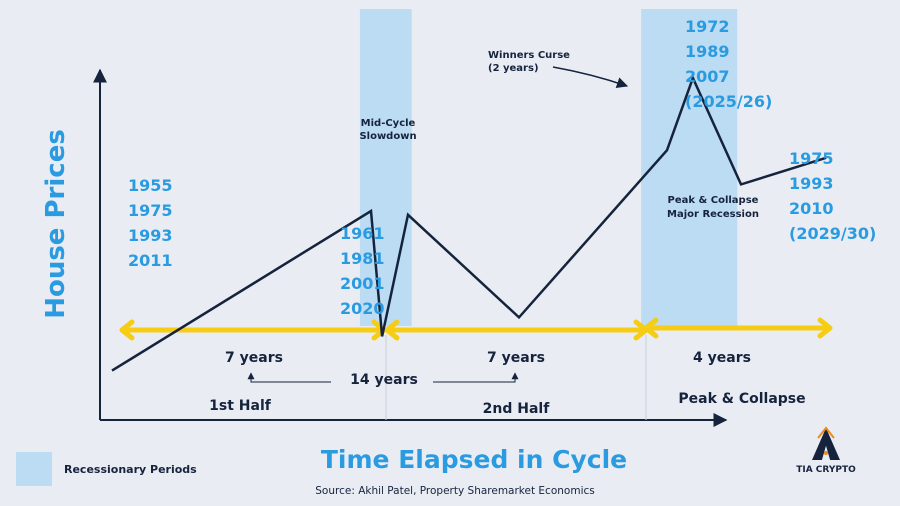  I want to click on peak-collapse-years: 4 years, so click(722, 358).